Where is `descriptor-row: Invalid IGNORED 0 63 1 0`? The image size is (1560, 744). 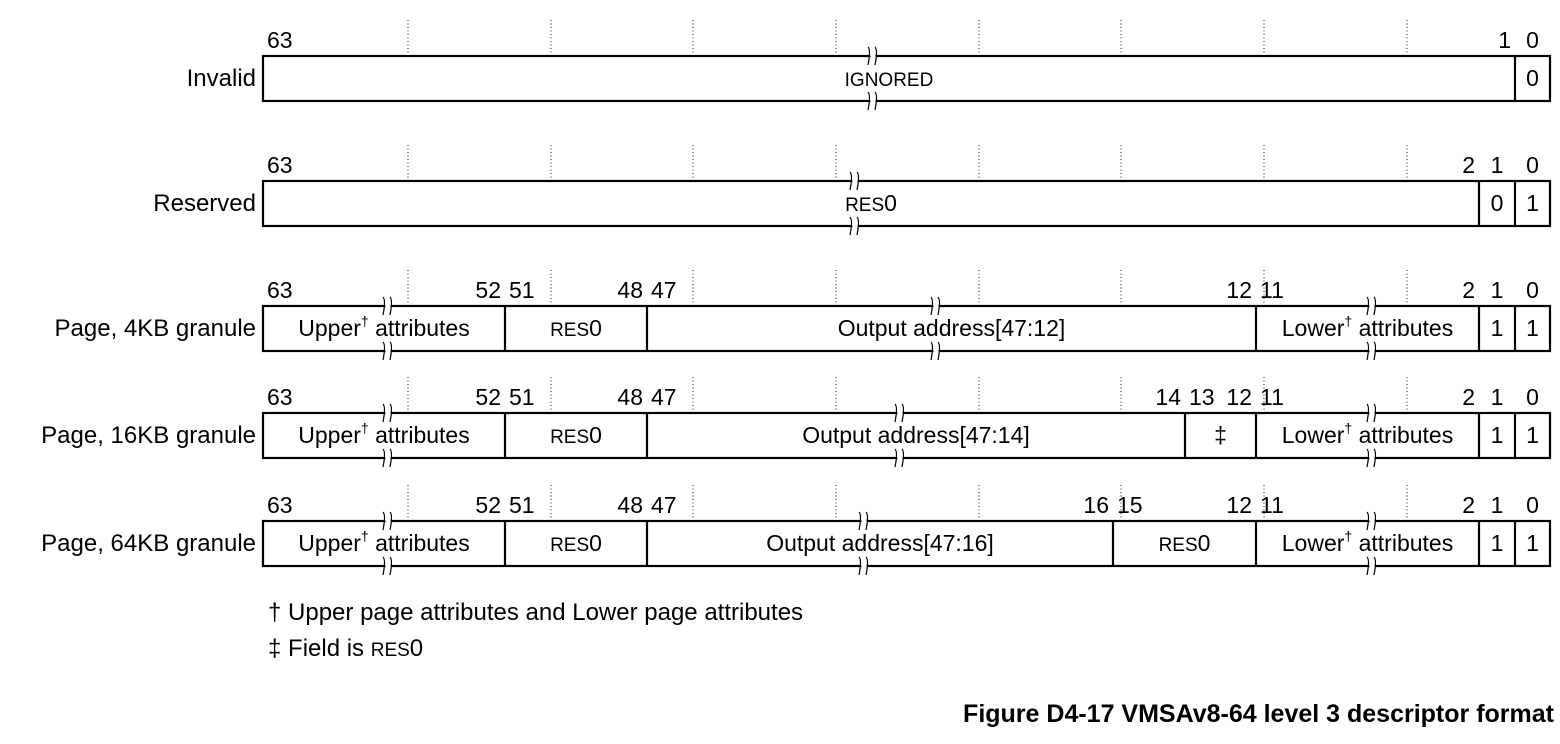 descriptor-row: Invalid IGNORED 0 63 1 0 is located at coordinates (869, 66).